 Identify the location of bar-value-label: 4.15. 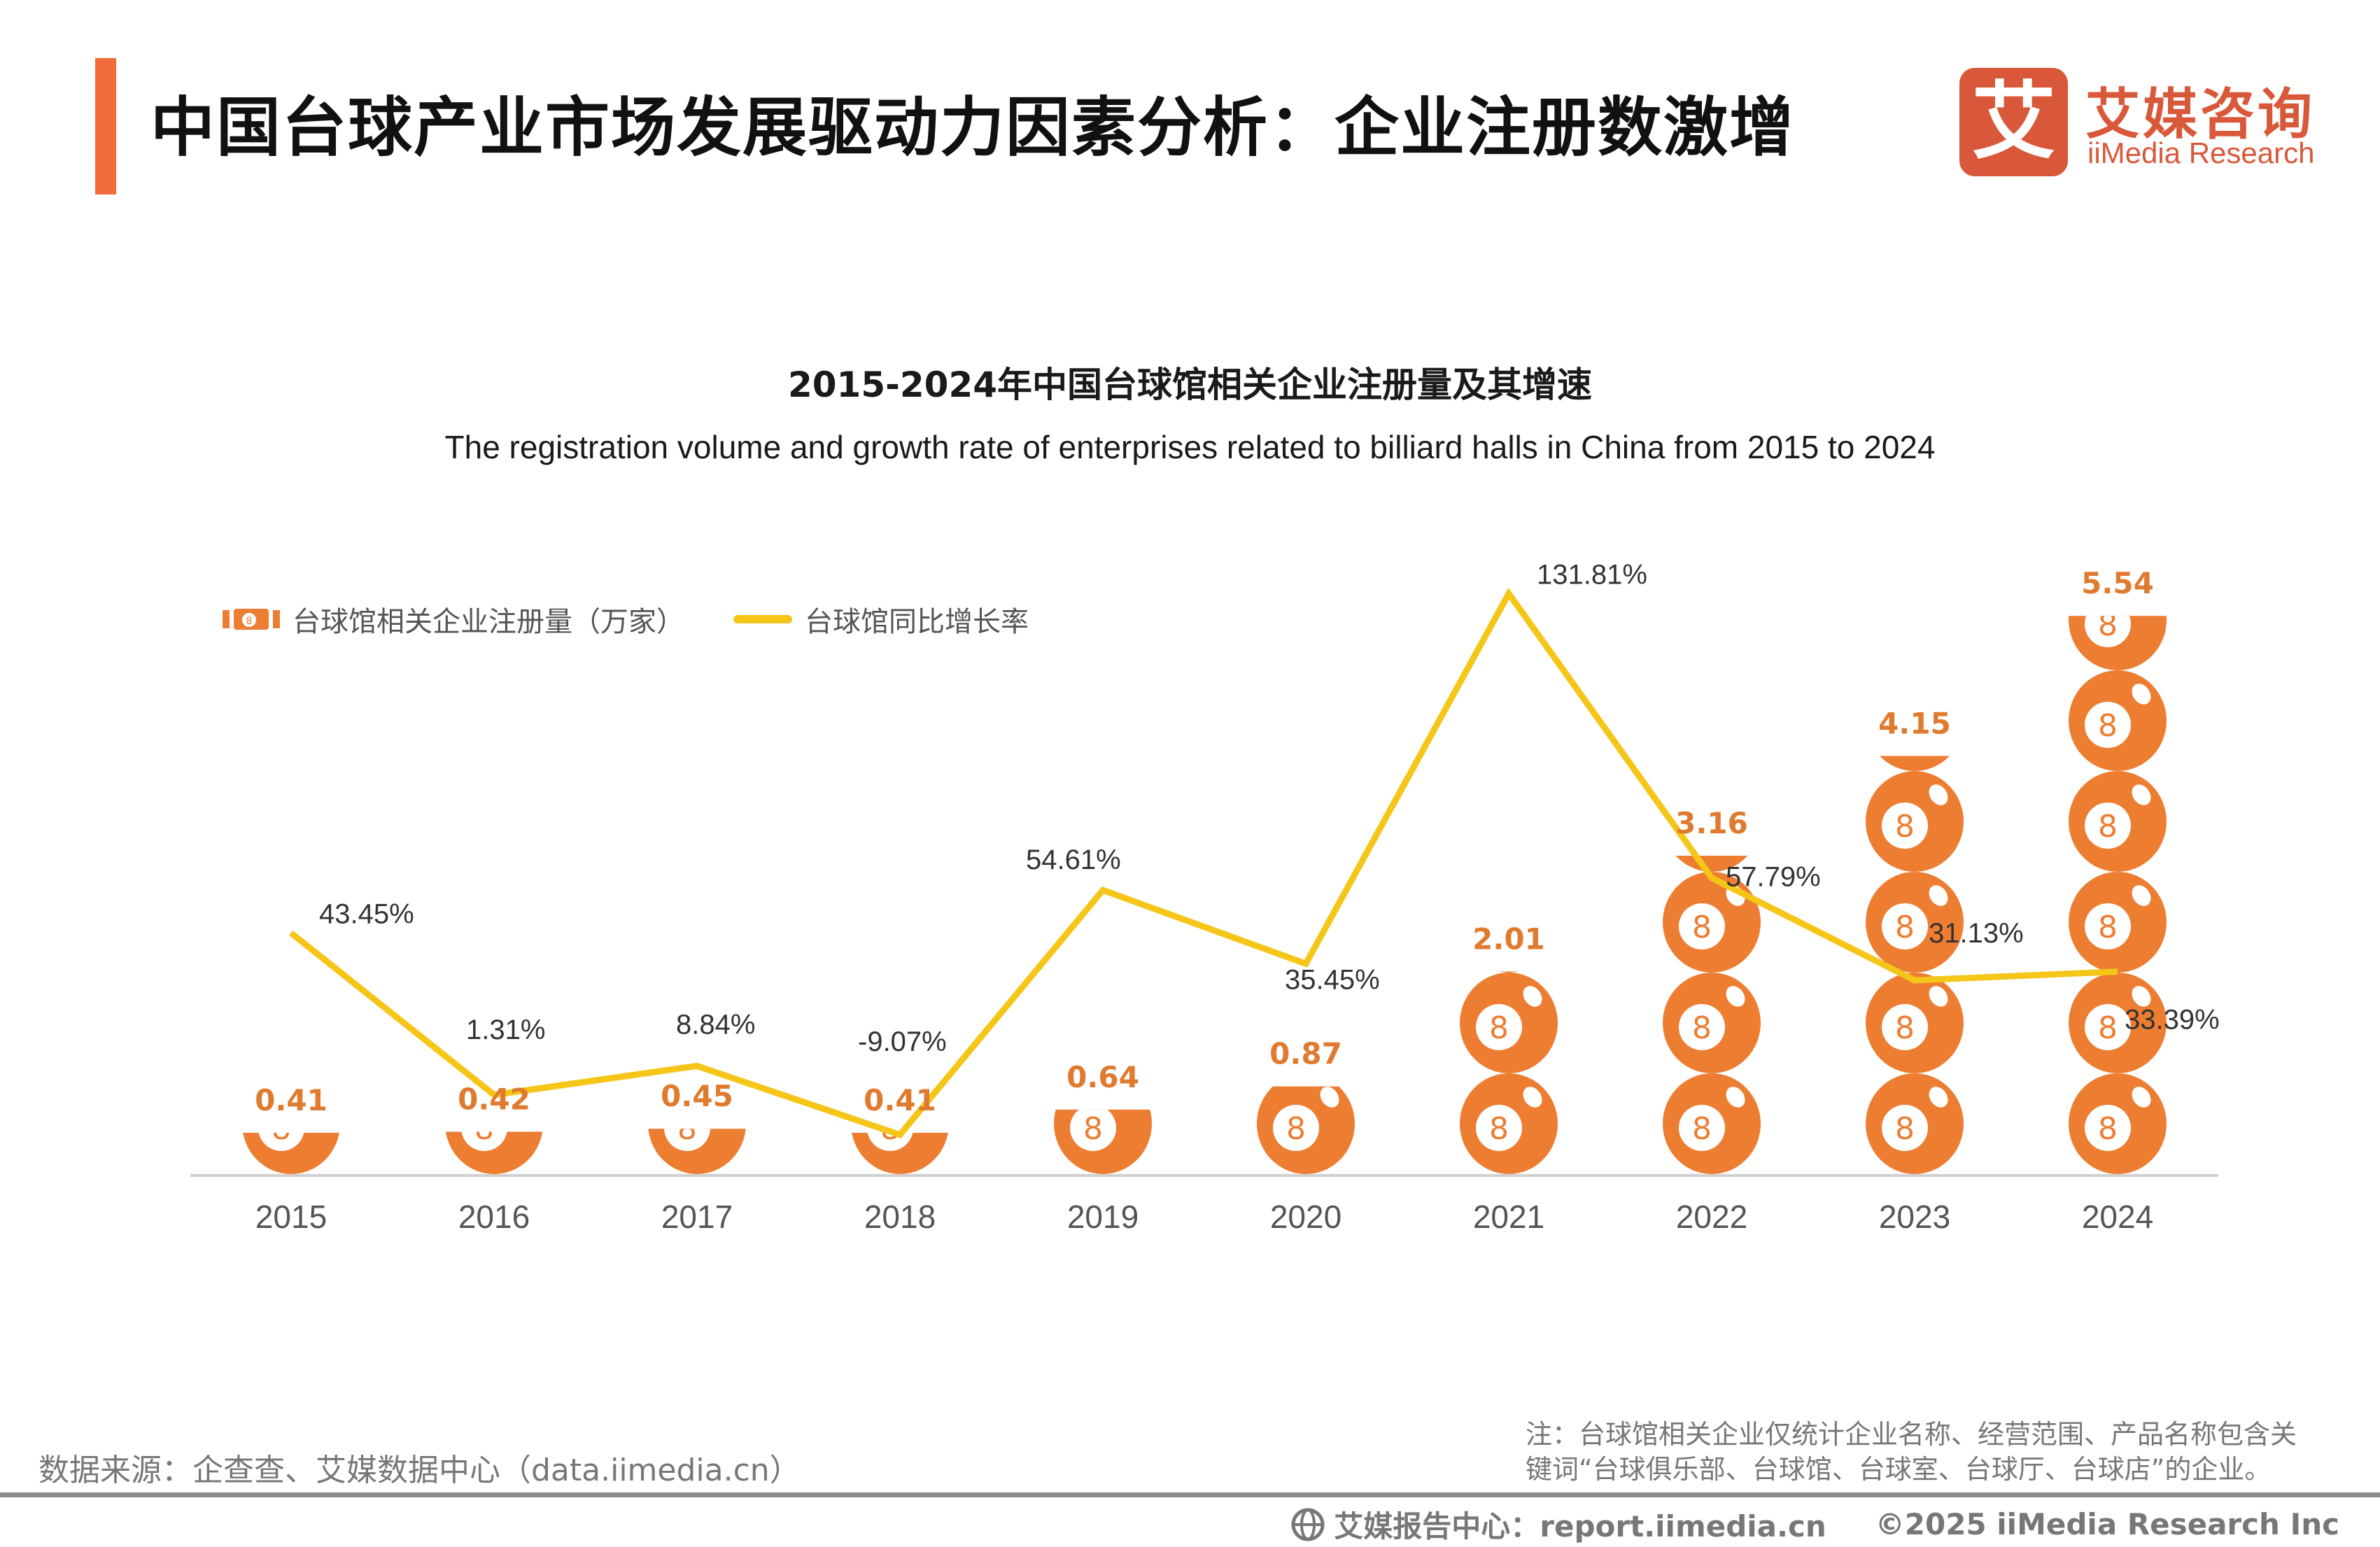
(1914, 723).